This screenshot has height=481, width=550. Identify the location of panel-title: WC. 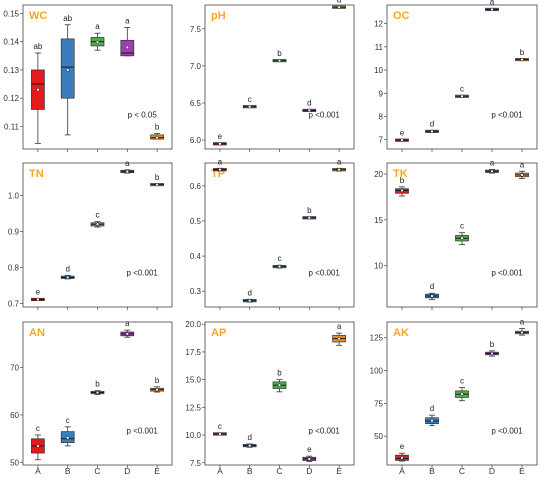
(38, 16).